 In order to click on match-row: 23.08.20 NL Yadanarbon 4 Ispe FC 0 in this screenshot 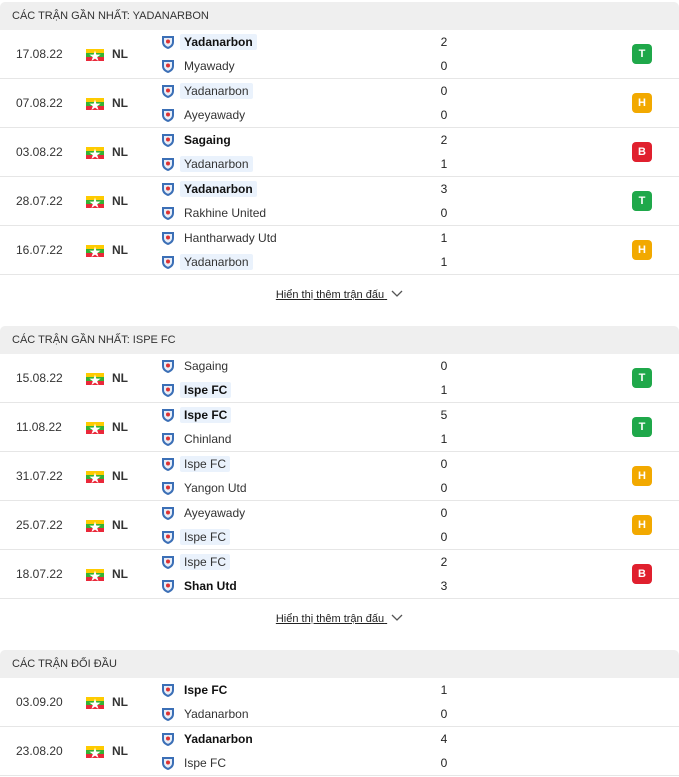, I will do `click(339, 751)`.